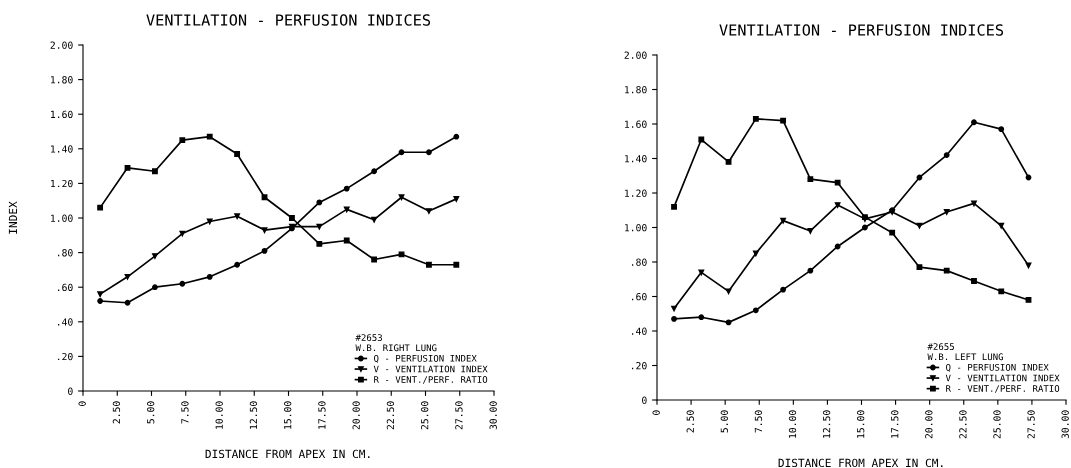 The image size is (1071, 468). I want to click on legend-title: #2653 W.B. RIGHT LUNG, so click(396, 343).